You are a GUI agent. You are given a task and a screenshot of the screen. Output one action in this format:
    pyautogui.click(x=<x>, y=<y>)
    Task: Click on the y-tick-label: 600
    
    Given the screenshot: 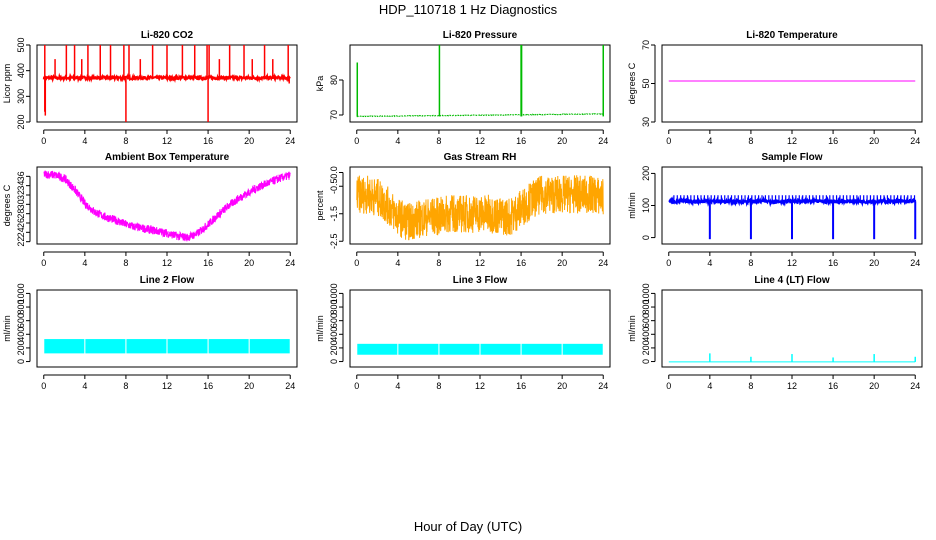 What is the action you would take?
    pyautogui.click(x=646, y=320)
    